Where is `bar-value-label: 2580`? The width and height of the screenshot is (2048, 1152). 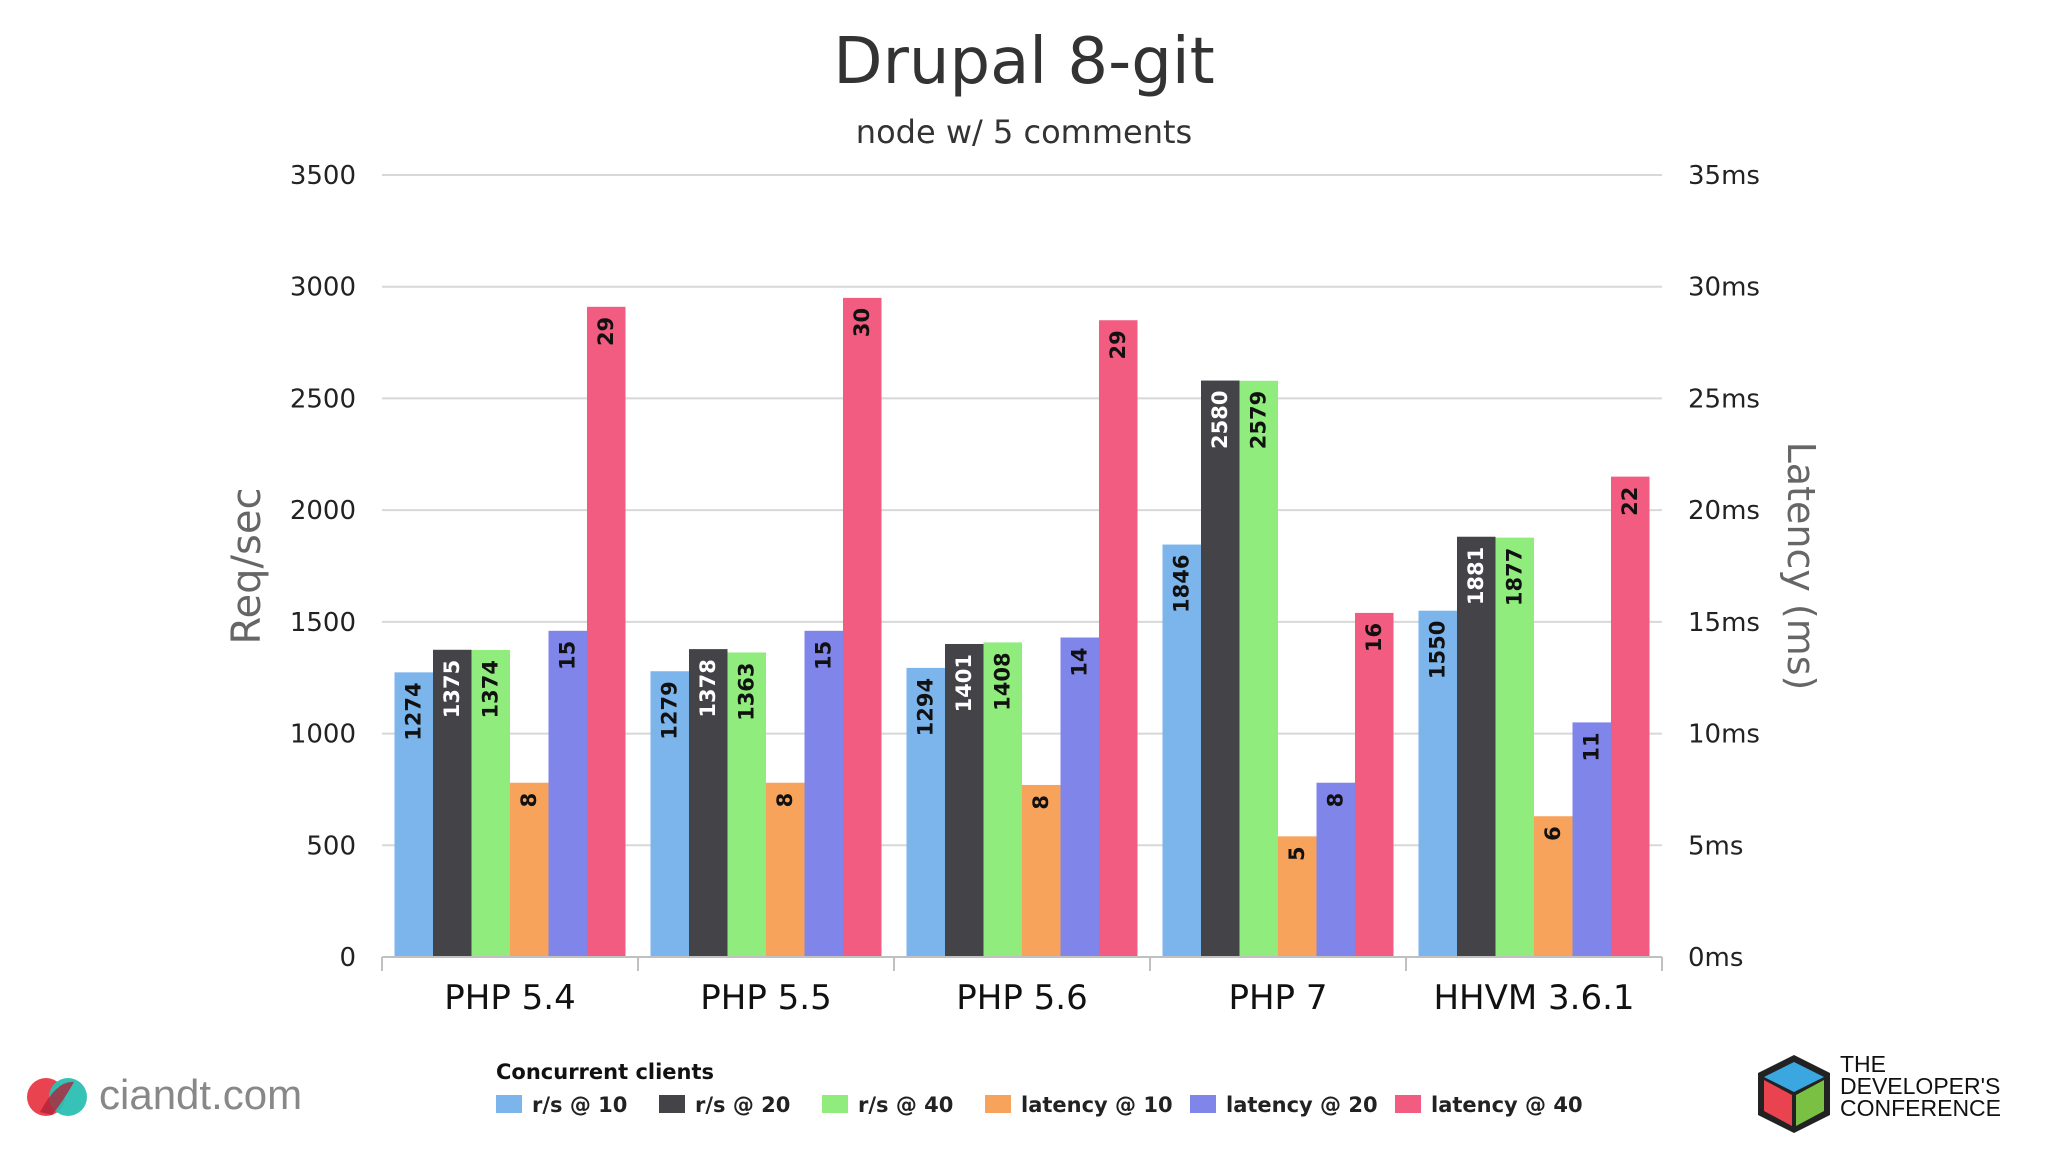
bar-value-label: 2580 is located at coordinates (1220, 420).